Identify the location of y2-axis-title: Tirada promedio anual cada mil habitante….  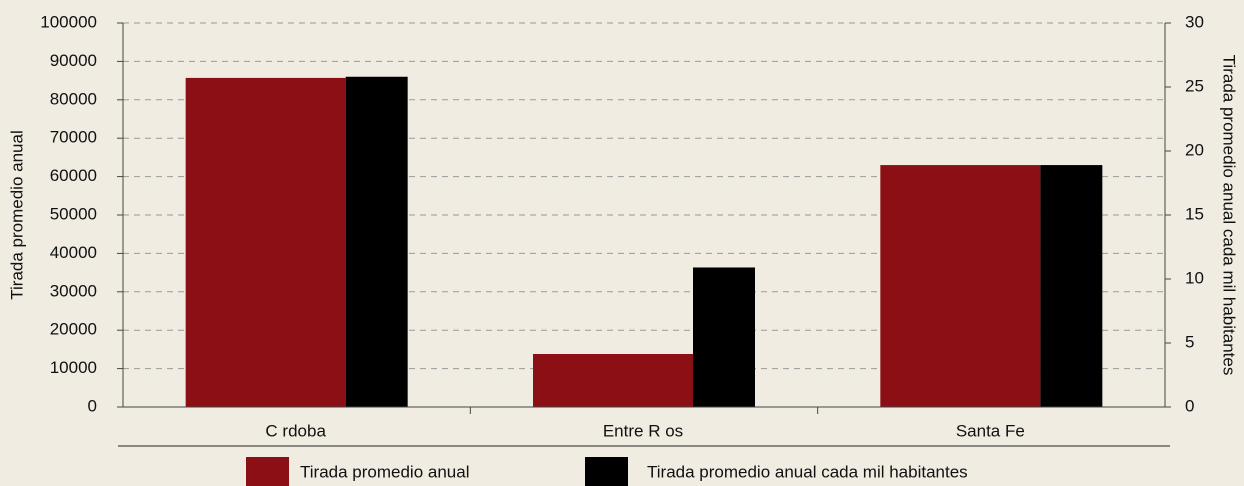
(1229, 215).